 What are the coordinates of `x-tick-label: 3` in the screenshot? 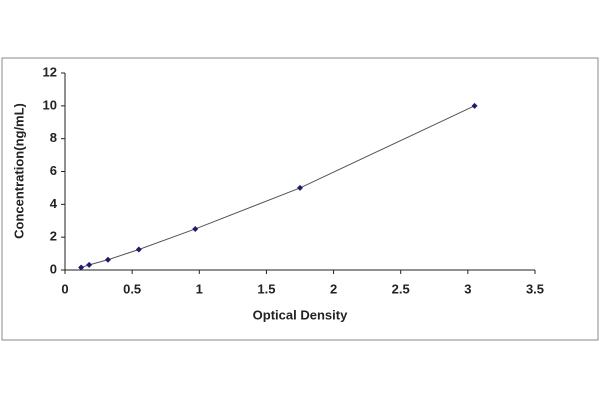 It's located at (467, 288).